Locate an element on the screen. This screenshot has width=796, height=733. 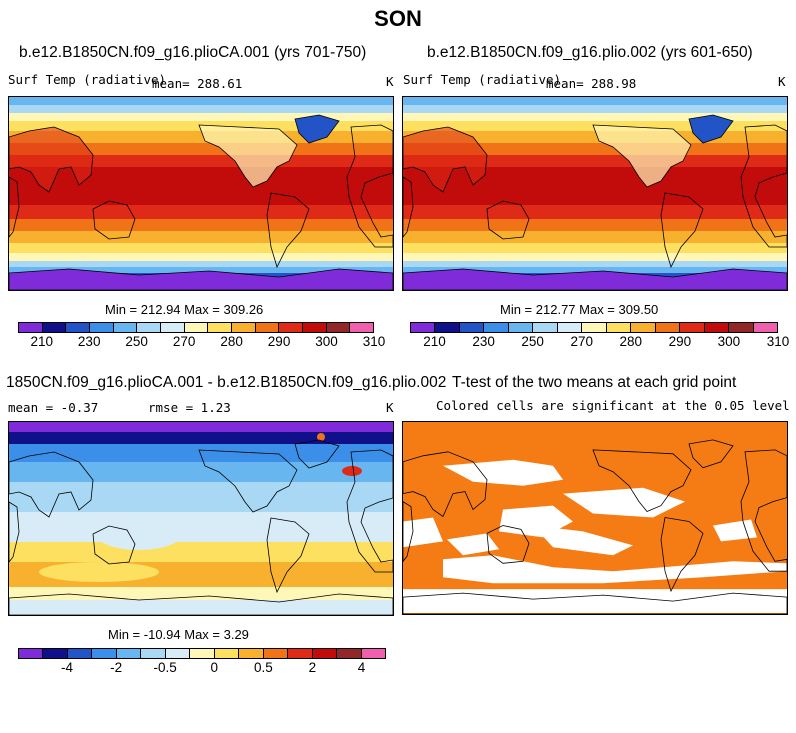
panel2-mean: mean= 288.98 is located at coordinates (591, 83).